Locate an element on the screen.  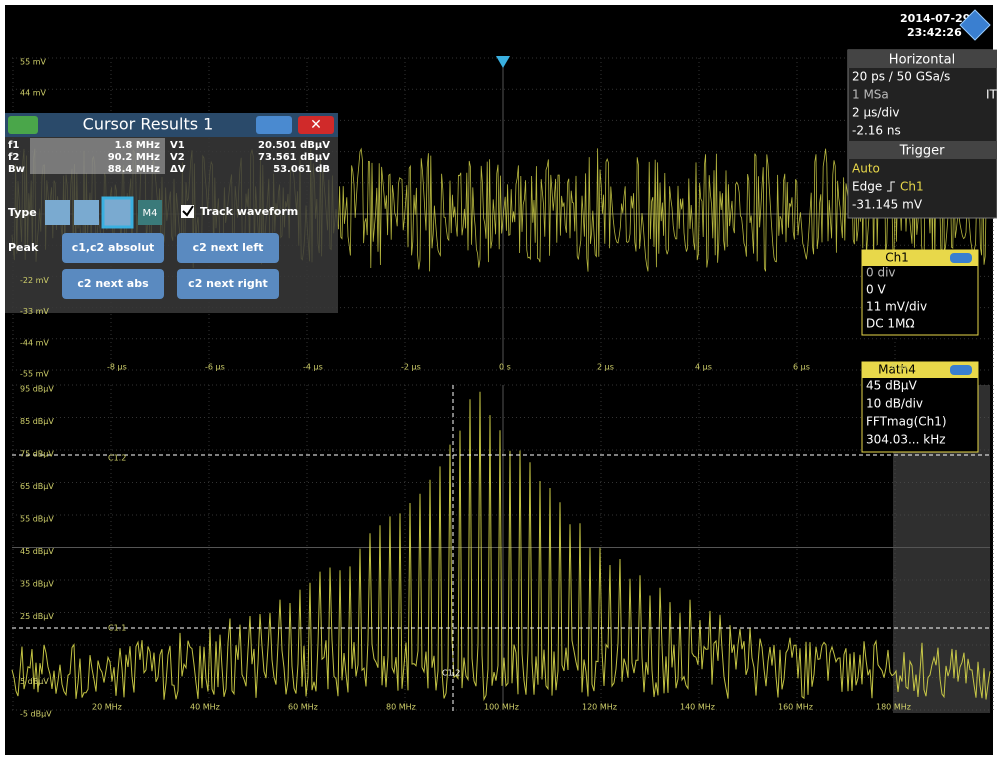
y-label: -22 mV is located at coordinates (34, 280).